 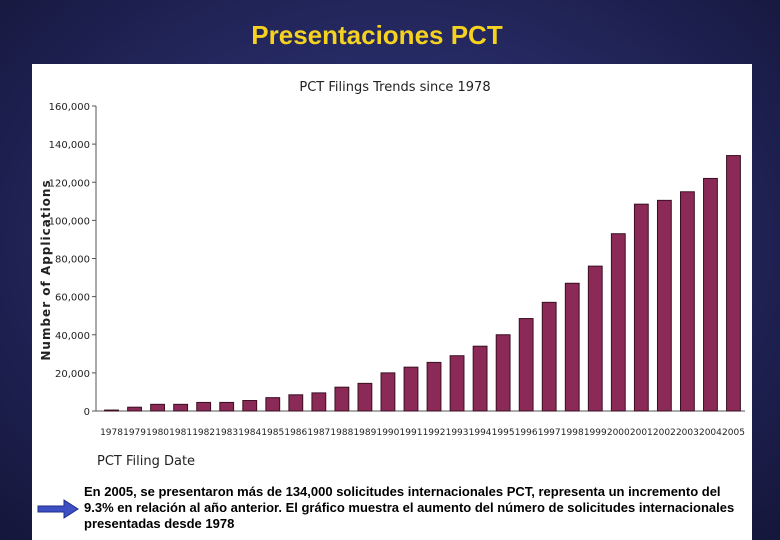 I want to click on chart-title: PCT Filings Trends since 1978, so click(x=394, y=87).